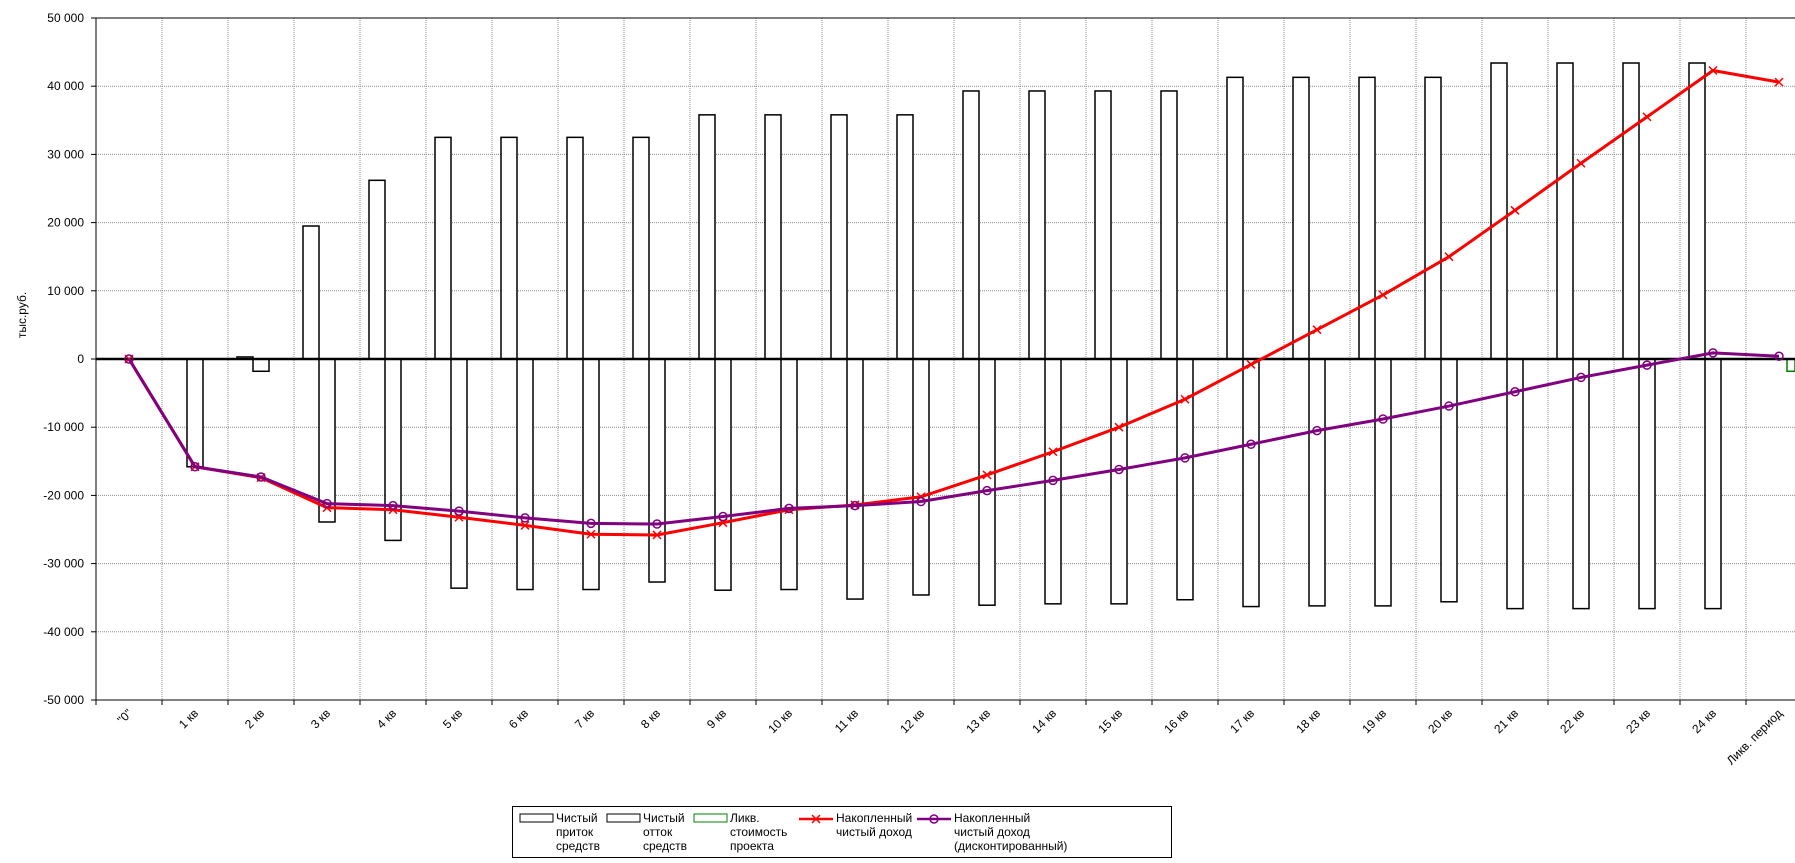 This screenshot has height=863, width=1795. I want to click on x-tick-label: 10 кв, so click(780, 721).